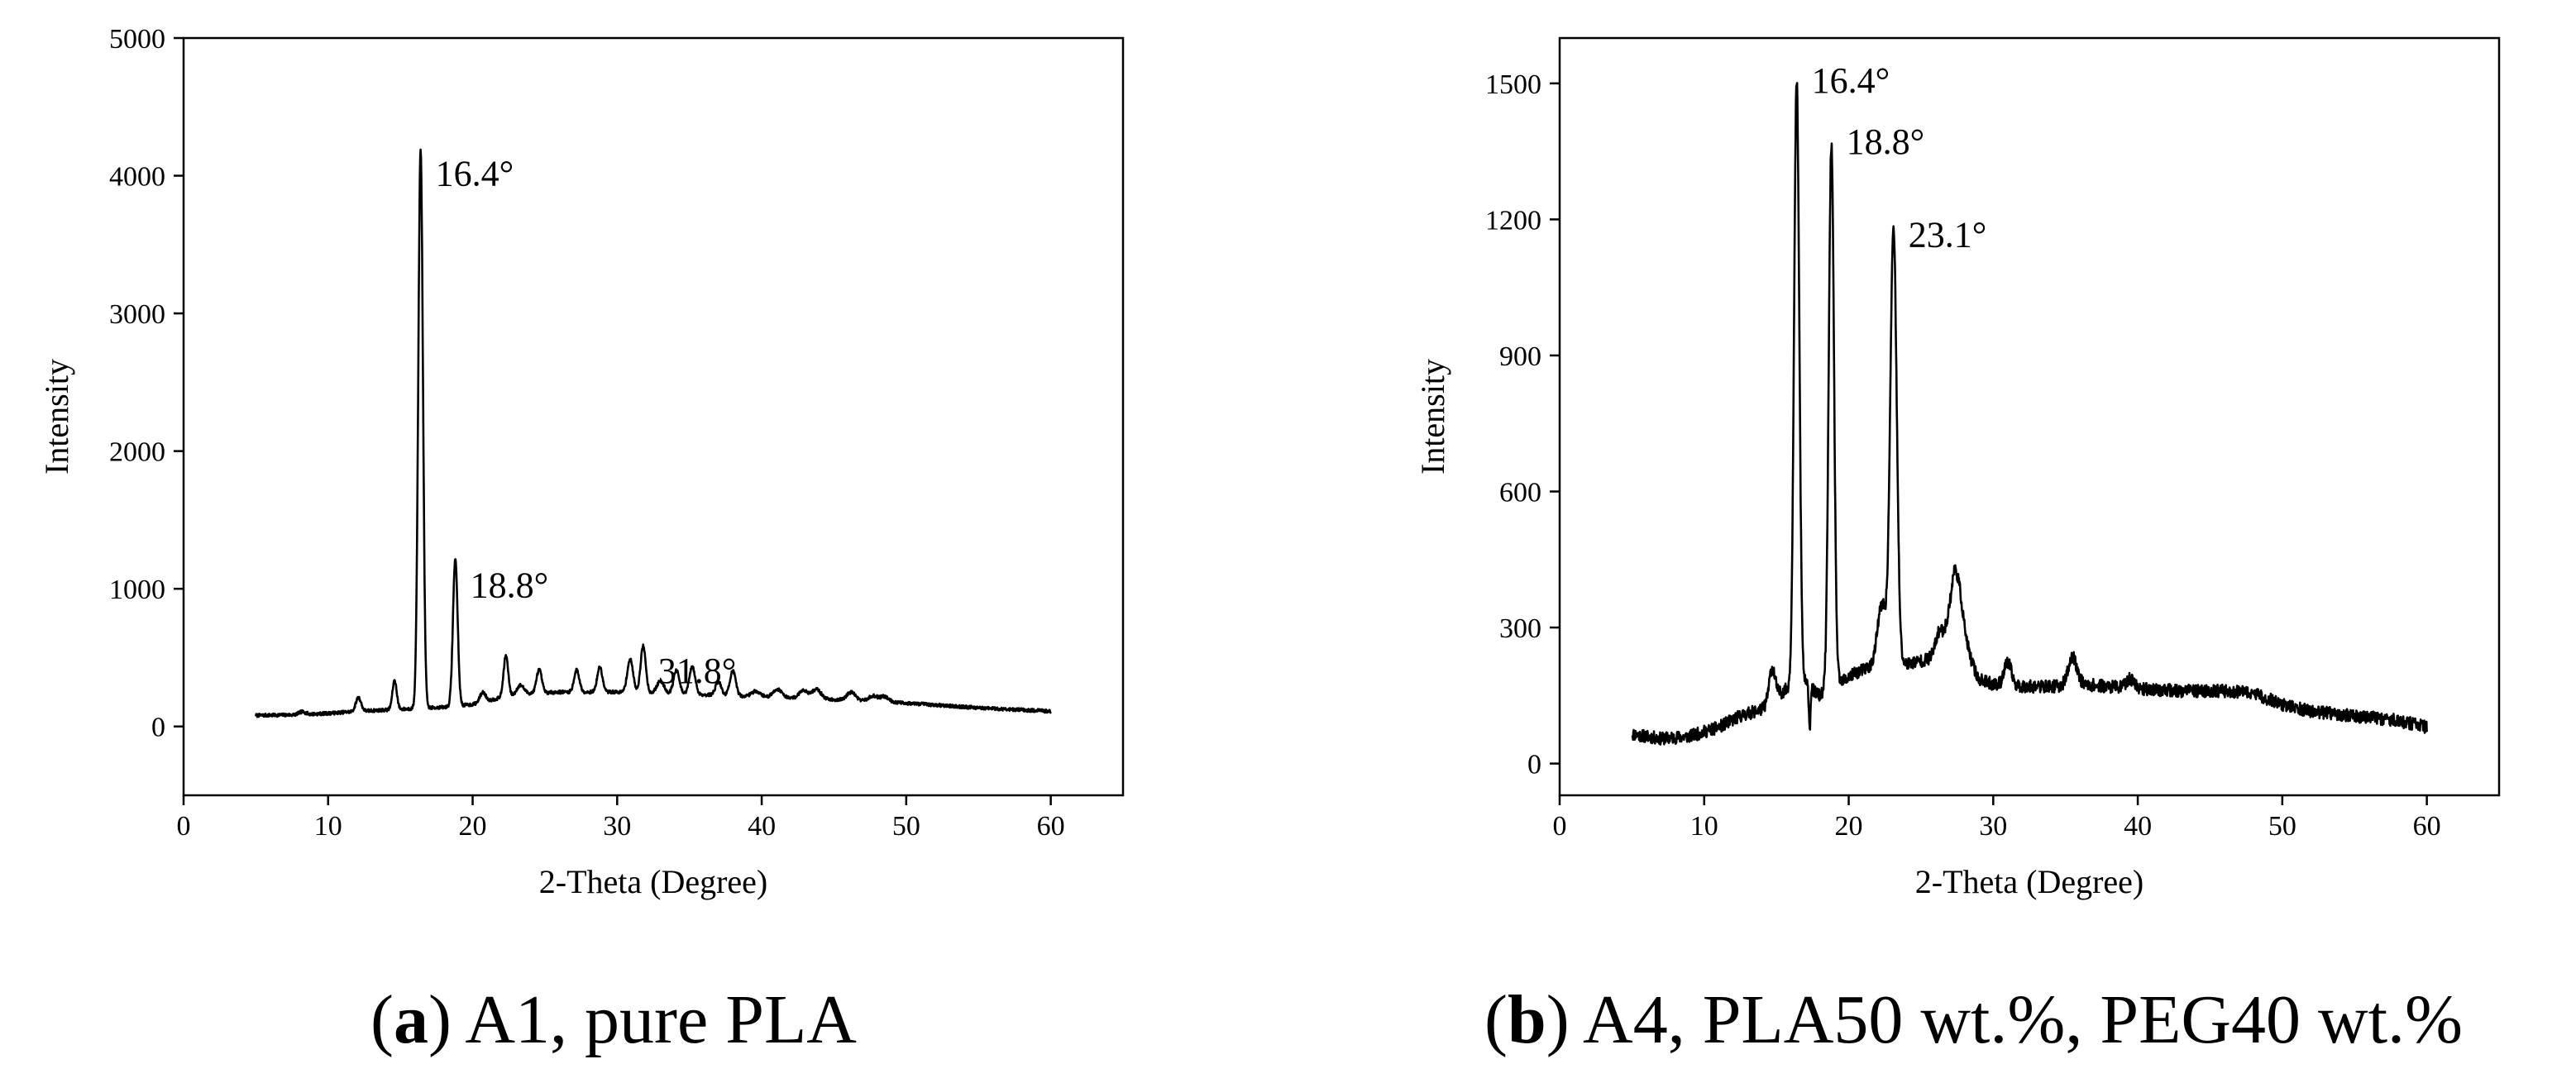  Describe the element at coordinates (137, 452) in the screenshot. I see `y-tick-label: 2000` at that location.